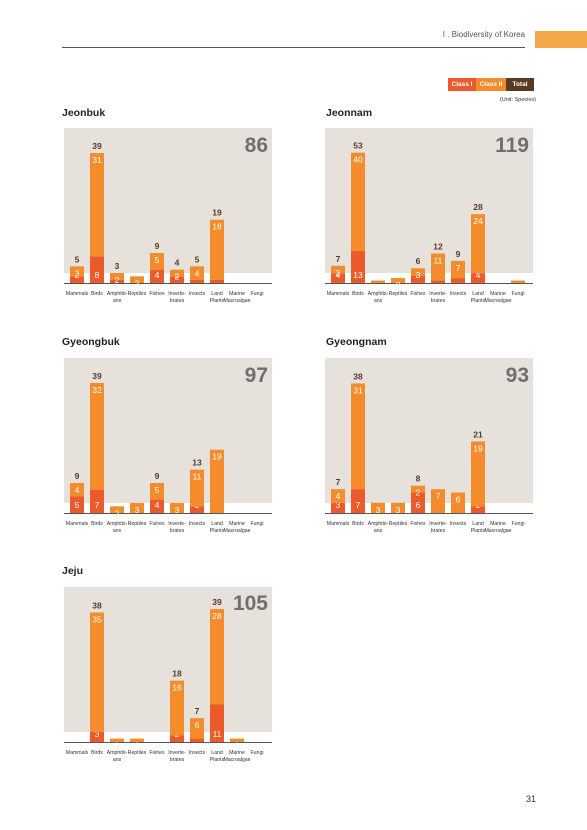 The height and width of the screenshot is (830, 587). What do you see at coordinates (517, 100) in the screenshot?
I see `unit-note: (Unit: Species)` at bounding box center [517, 100].